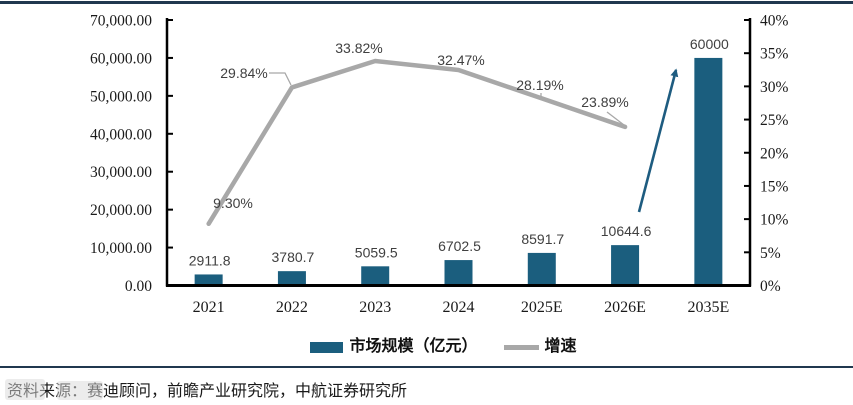  Describe the element at coordinates (327, 347) in the screenshot. I see `bar-series-swatch` at that location.